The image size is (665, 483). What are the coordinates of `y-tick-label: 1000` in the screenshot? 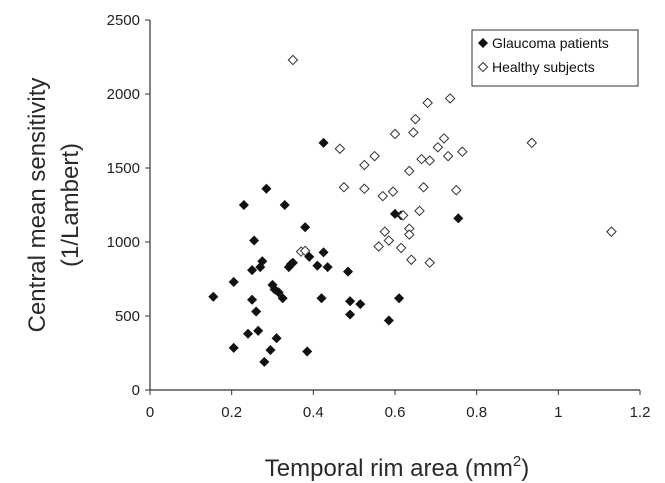 It's located at (123, 242).